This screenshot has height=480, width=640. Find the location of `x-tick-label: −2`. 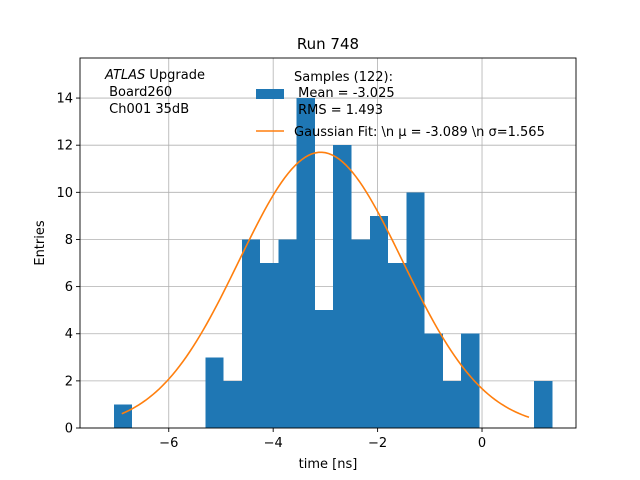

x-tick-label: −2 is located at coordinates (377, 443).